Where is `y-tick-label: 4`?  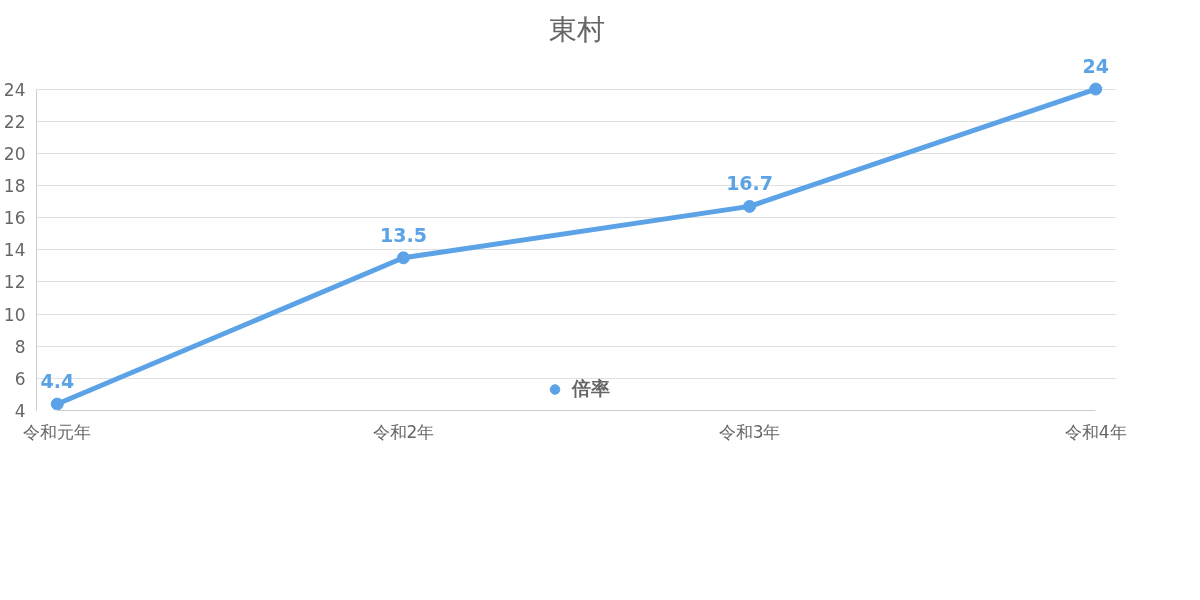 y-tick-label: 4 is located at coordinates (20, 411).